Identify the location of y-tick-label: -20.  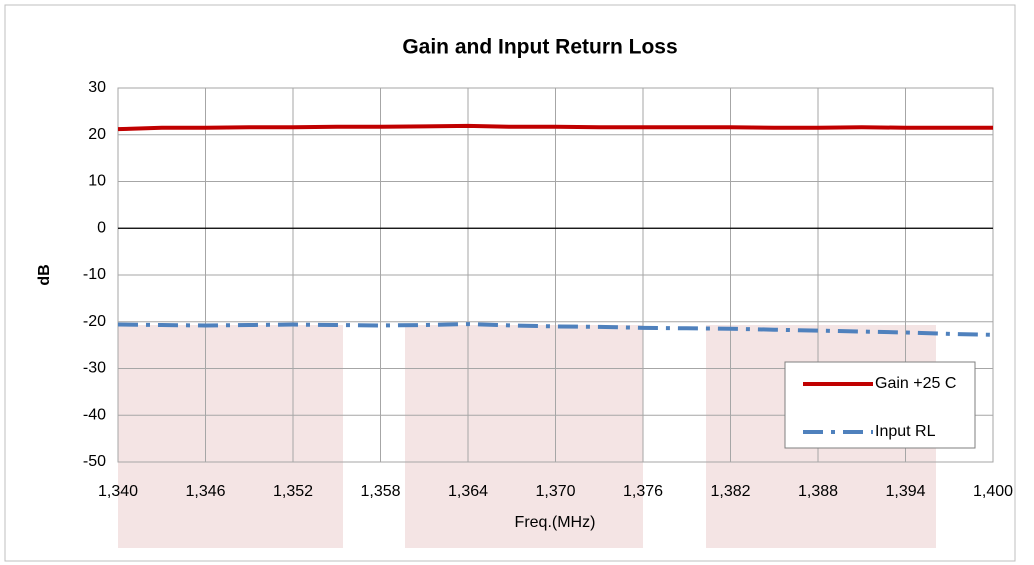
(94, 321).